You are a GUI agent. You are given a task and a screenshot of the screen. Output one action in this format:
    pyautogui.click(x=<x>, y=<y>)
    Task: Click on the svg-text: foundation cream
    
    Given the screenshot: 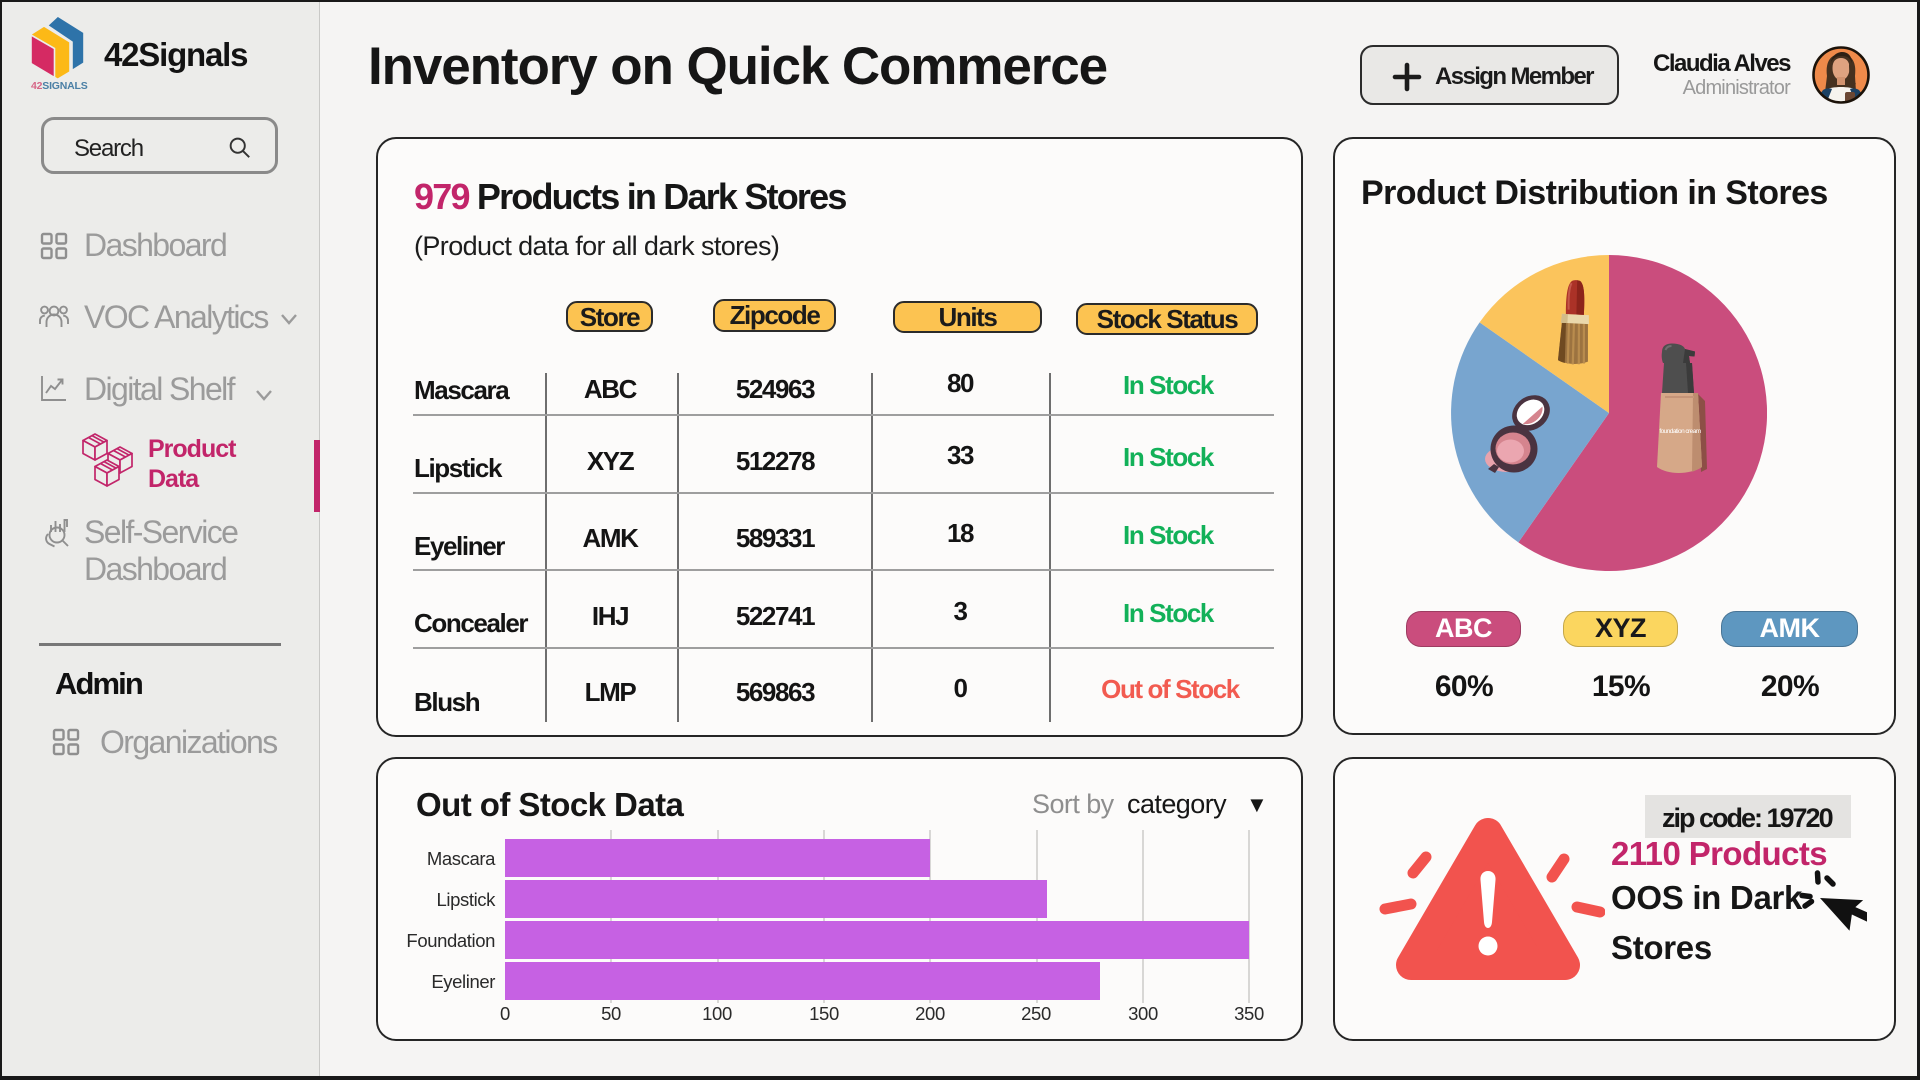 What is the action you would take?
    pyautogui.click(x=1679, y=431)
    